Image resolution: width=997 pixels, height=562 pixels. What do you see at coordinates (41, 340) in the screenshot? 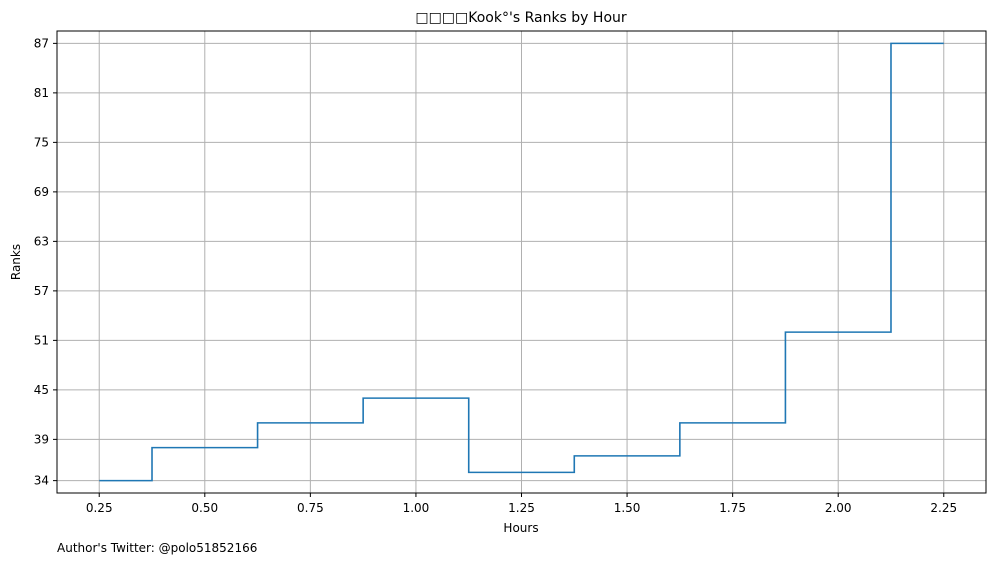
I see `y-tick-label: 51` at bounding box center [41, 340].